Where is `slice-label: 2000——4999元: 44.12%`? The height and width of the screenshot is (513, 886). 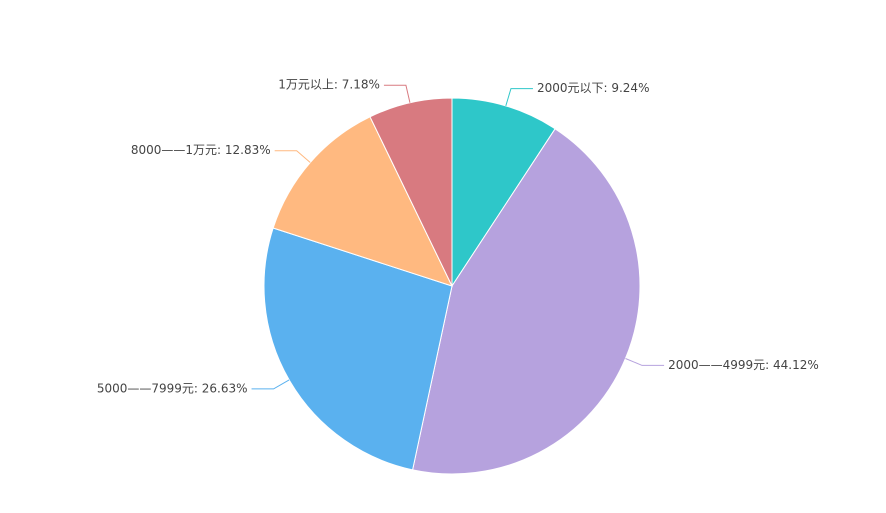
slice-label: 2000——4999元: 44.12% is located at coordinates (743, 365).